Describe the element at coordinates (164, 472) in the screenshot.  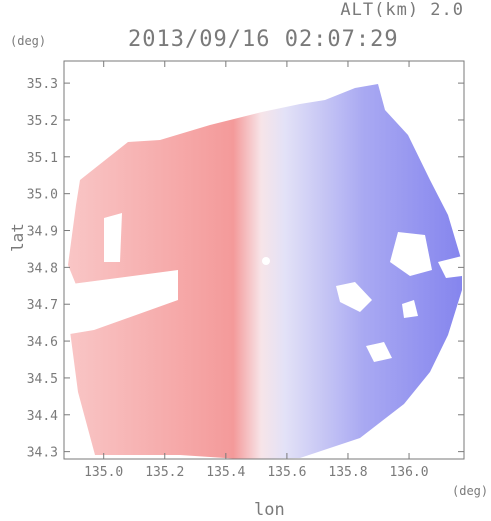
I see `x-tick-label: 135.2` at that location.